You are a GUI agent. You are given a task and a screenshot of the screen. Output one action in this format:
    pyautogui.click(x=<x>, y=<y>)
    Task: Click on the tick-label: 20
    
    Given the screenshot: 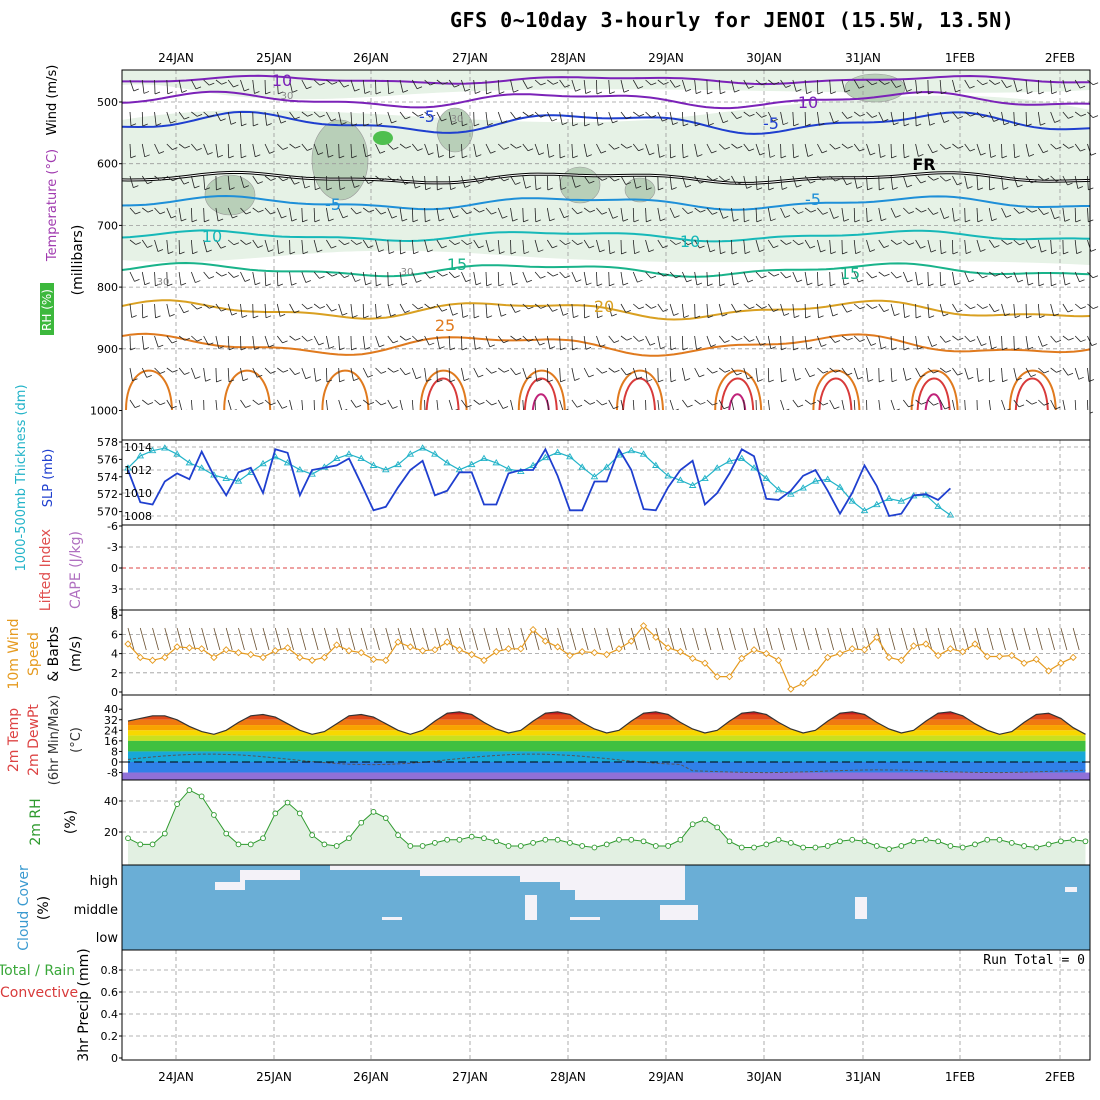 What is the action you would take?
    pyautogui.click(x=111, y=832)
    